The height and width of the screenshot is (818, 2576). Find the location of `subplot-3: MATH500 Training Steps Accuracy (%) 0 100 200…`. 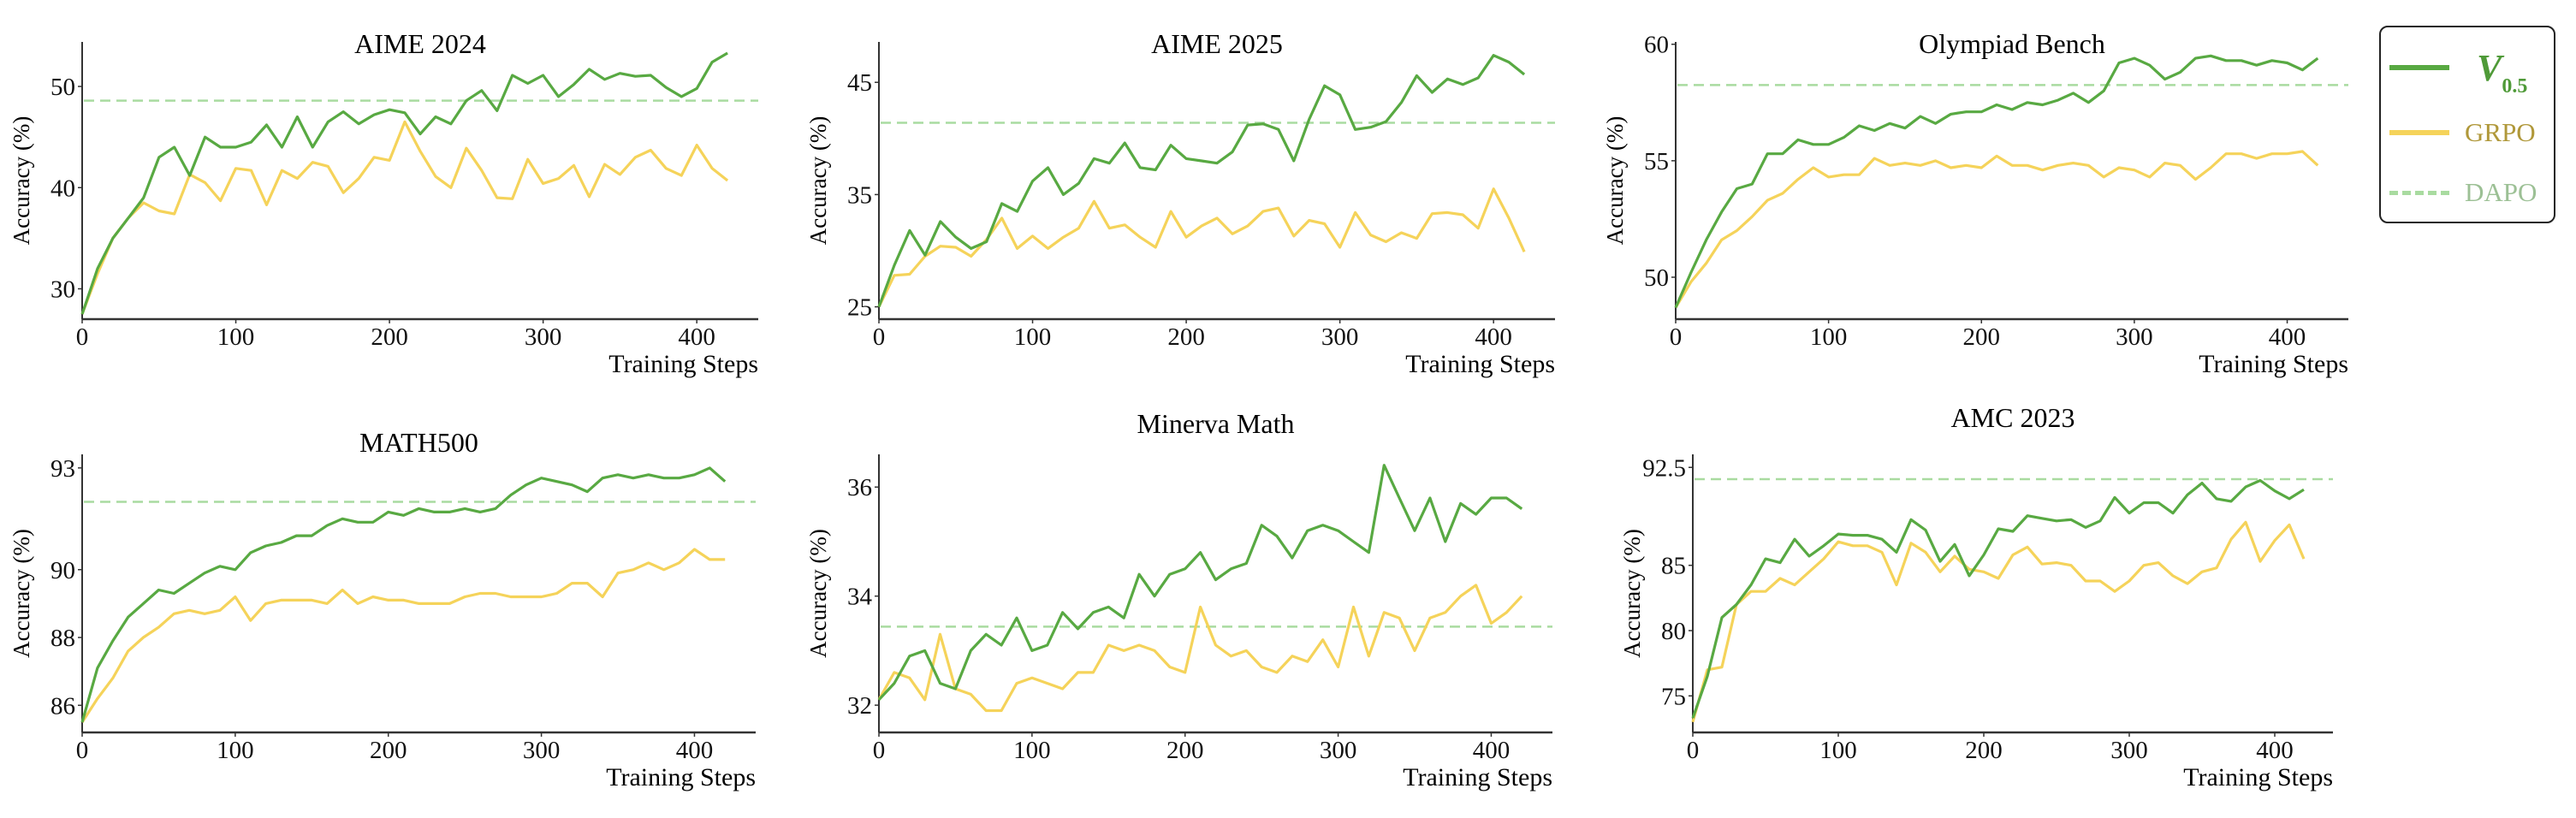

subplot-3: MATH500 Training Steps Accuracy (%) 0 100 200… is located at coordinates (382, 609).